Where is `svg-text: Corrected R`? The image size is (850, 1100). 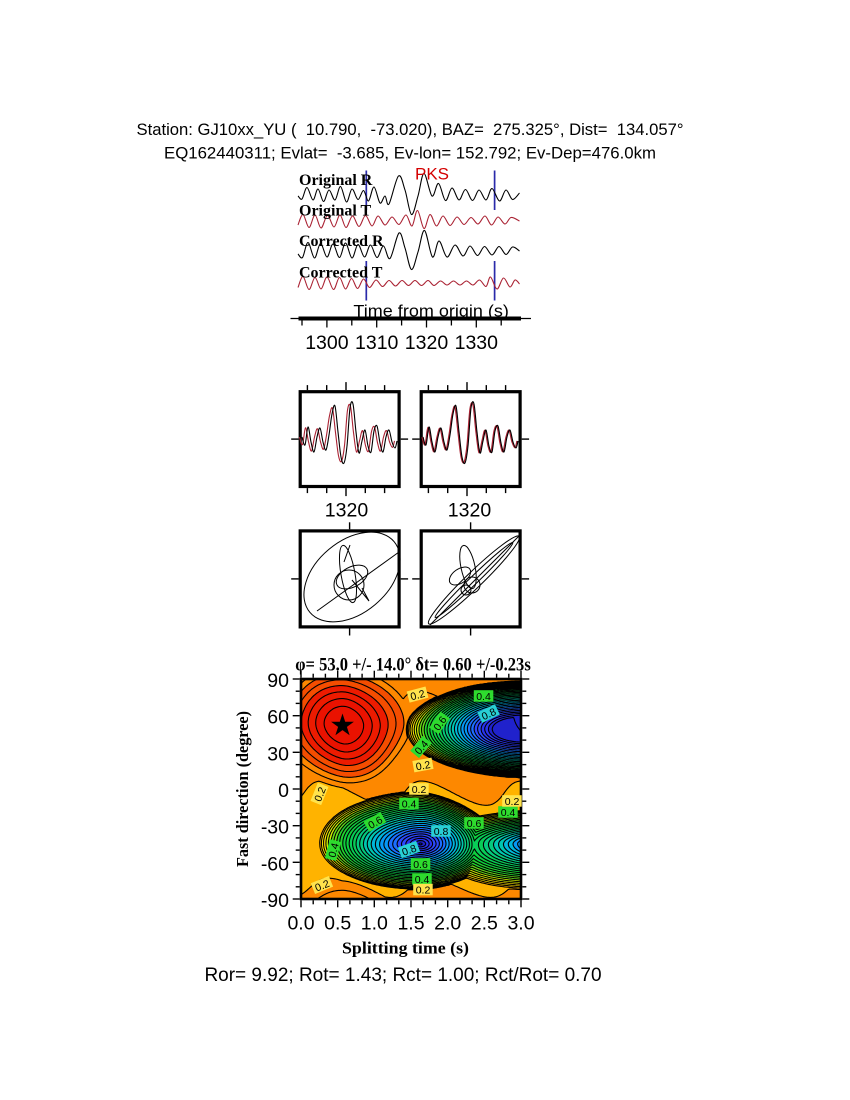 svg-text: Corrected R is located at coordinates (341, 241).